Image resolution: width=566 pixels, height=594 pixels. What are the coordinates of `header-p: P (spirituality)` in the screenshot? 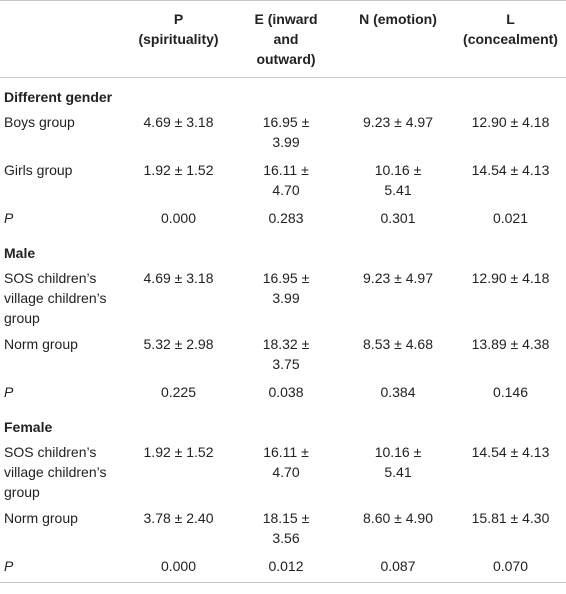 It's located at (178, 39).